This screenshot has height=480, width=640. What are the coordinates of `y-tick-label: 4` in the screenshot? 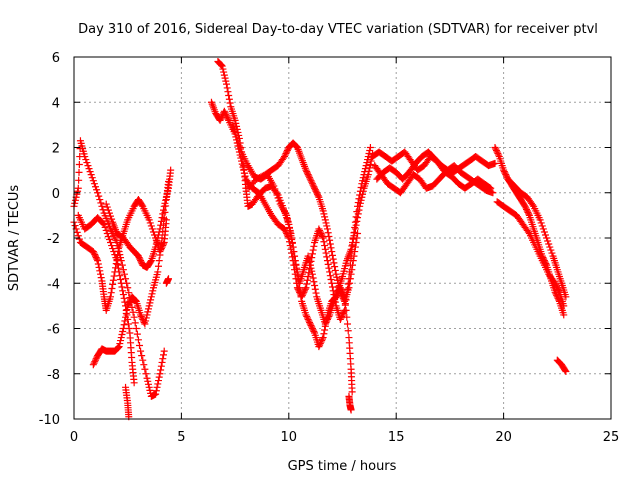 It's located at (56, 103).